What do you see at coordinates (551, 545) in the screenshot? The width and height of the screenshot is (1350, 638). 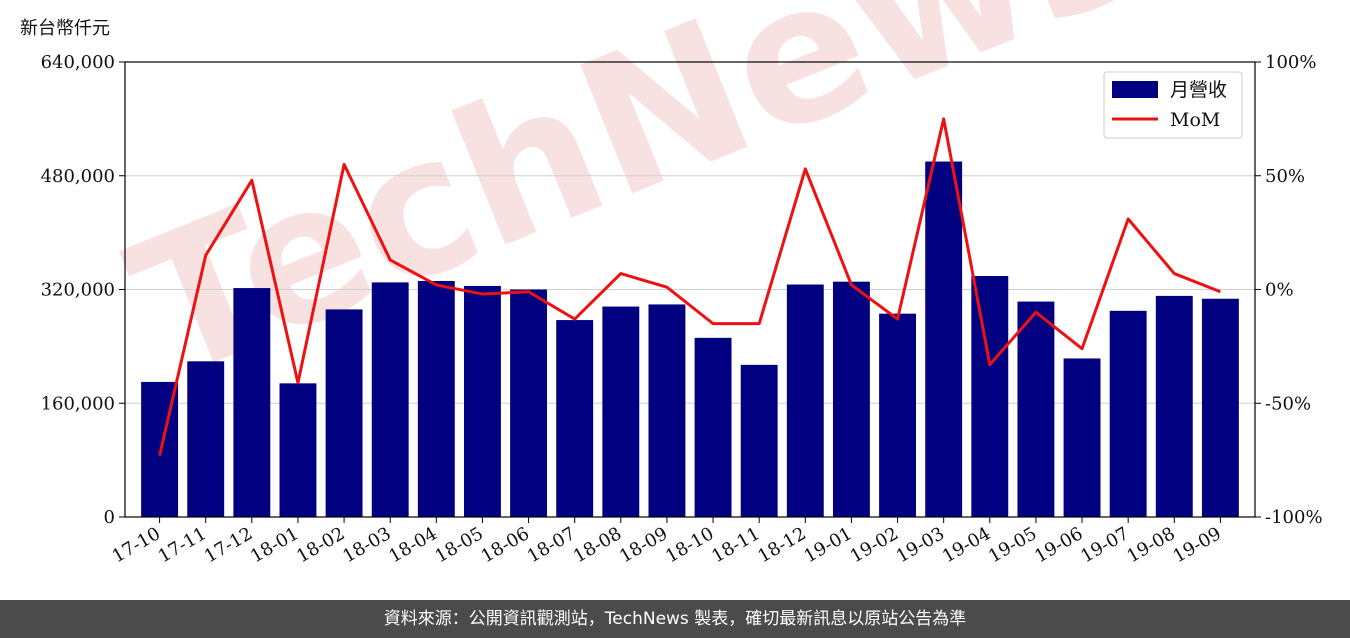 I see `x-tick-label: 18-07` at bounding box center [551, 545].